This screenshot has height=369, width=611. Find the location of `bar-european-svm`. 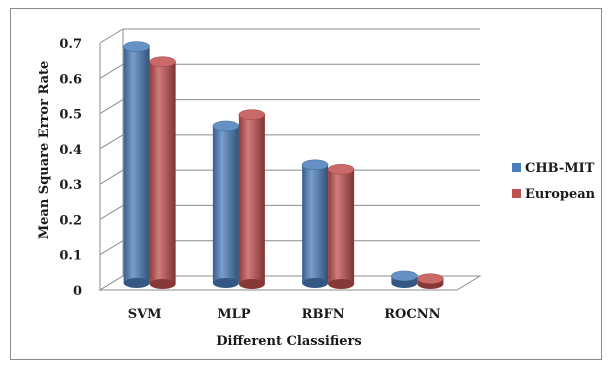

bar-european-svm is located at coordinates (162, 172).